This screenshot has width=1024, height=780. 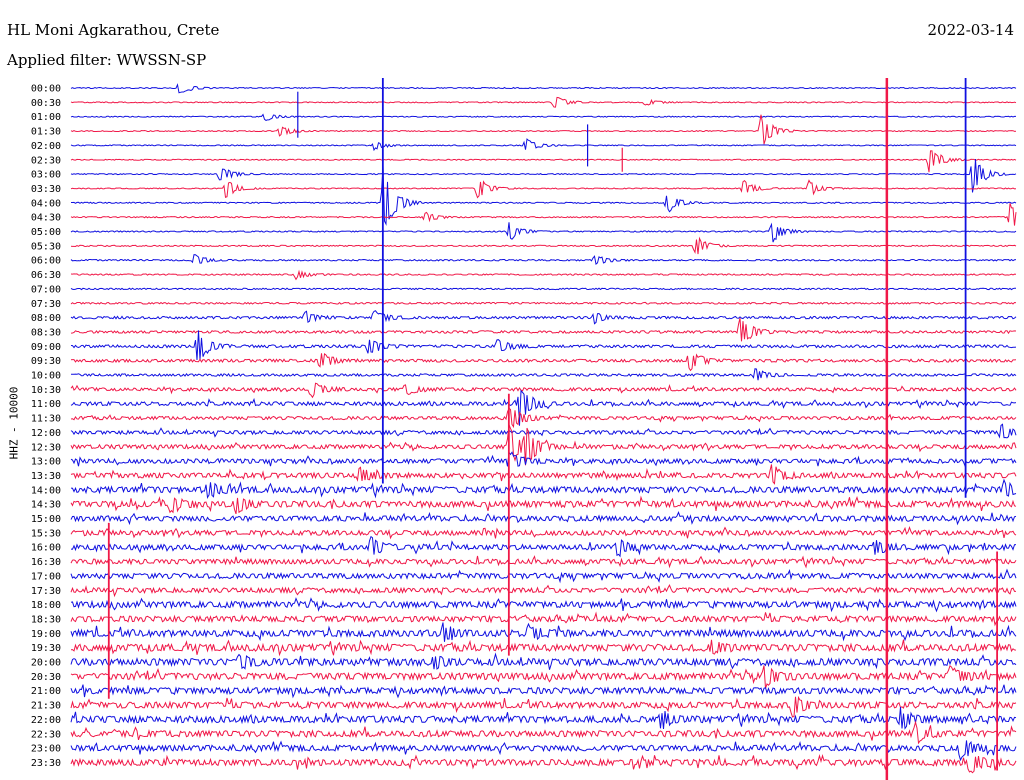 What do you see at coordinates (46, 433) in the screenshot?
I see `row-time-label: 12:00` at bounding box center [46, 433].